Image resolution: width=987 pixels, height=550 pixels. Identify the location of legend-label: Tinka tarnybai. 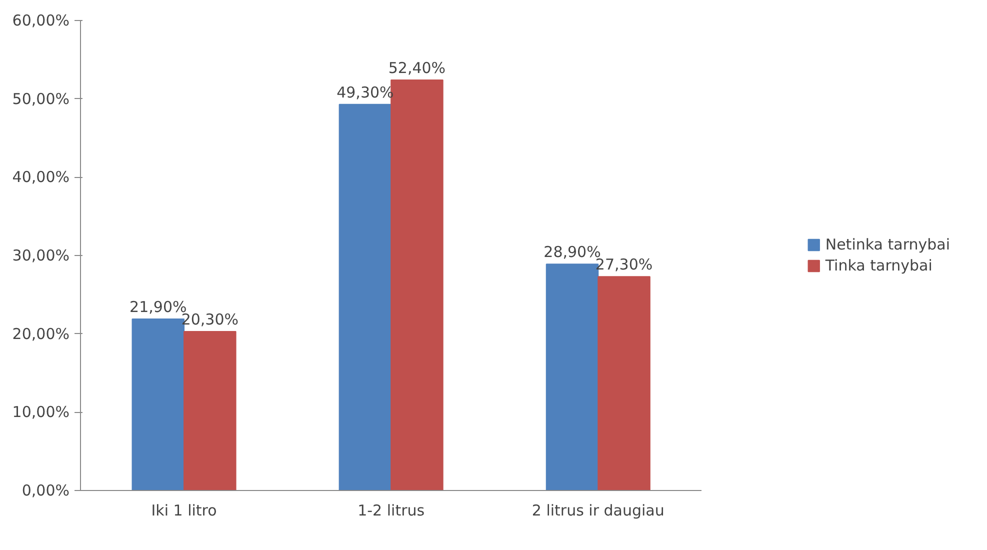
(878, 265).